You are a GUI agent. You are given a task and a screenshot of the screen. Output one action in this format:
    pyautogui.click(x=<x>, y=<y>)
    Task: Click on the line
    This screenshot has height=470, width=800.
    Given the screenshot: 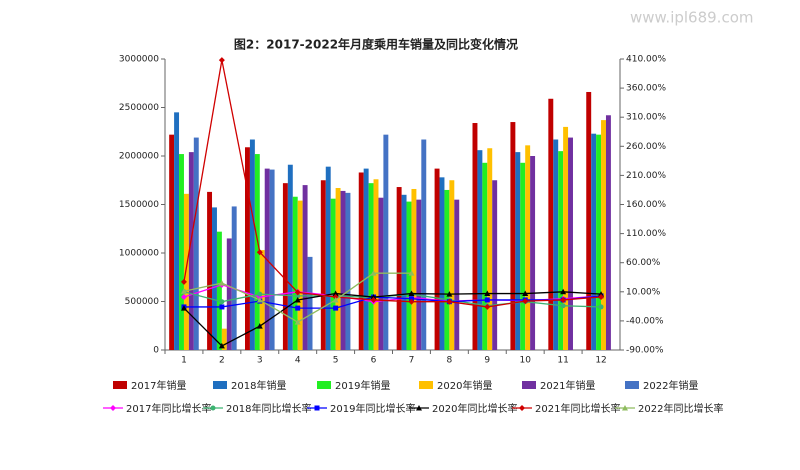 What is the action you would take?
    pyautogui.click(x=392, y=302)
    